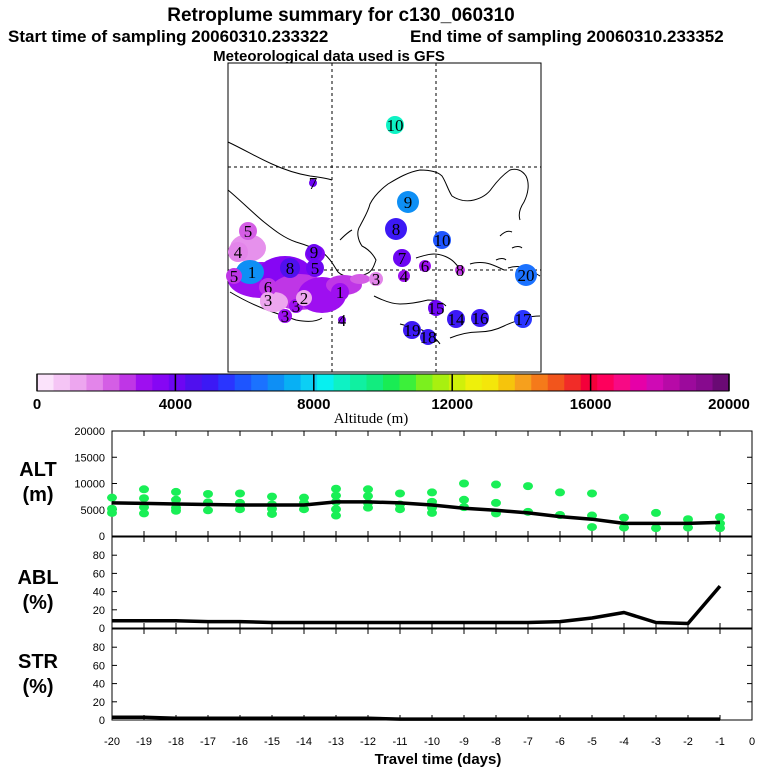 This screenshot has height=768, width=768. What do you see at coordinates (304, 742) in the screenshot?
I see `x-tick-label: -14` at bounding box center [304, 742].